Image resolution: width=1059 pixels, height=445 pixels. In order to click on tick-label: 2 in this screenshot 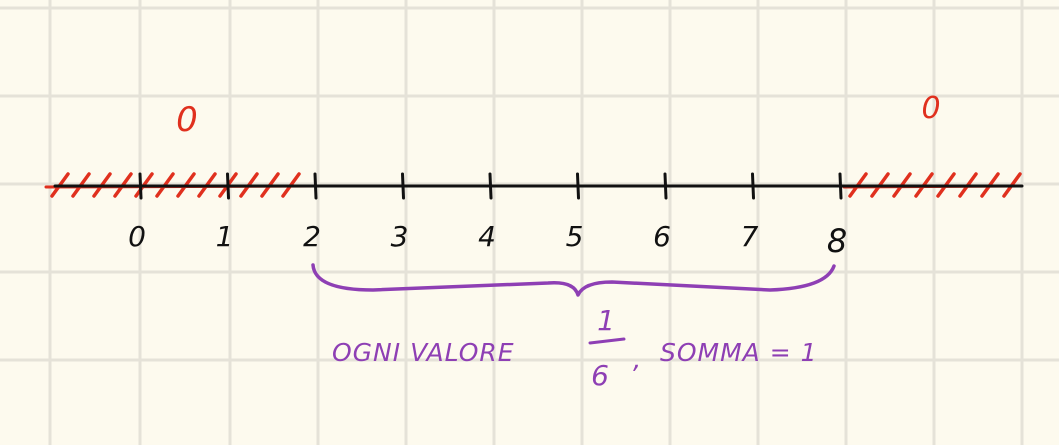, I will do `click(312, 236)`.